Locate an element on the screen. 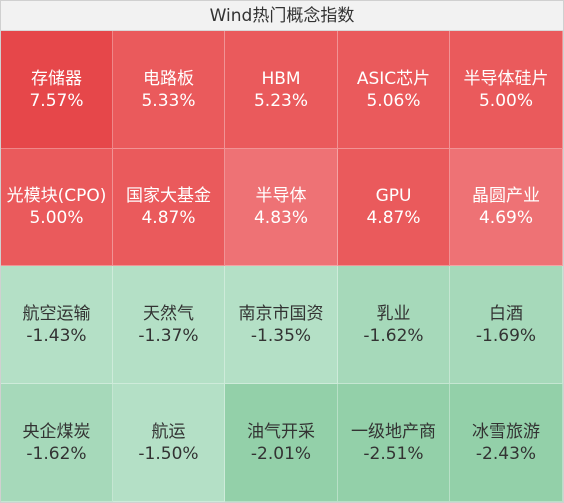 Image resolution: width=564 pixels, height=503 pixels. cell-name: 冰雪旅游 is located at coordinates (506, 431).